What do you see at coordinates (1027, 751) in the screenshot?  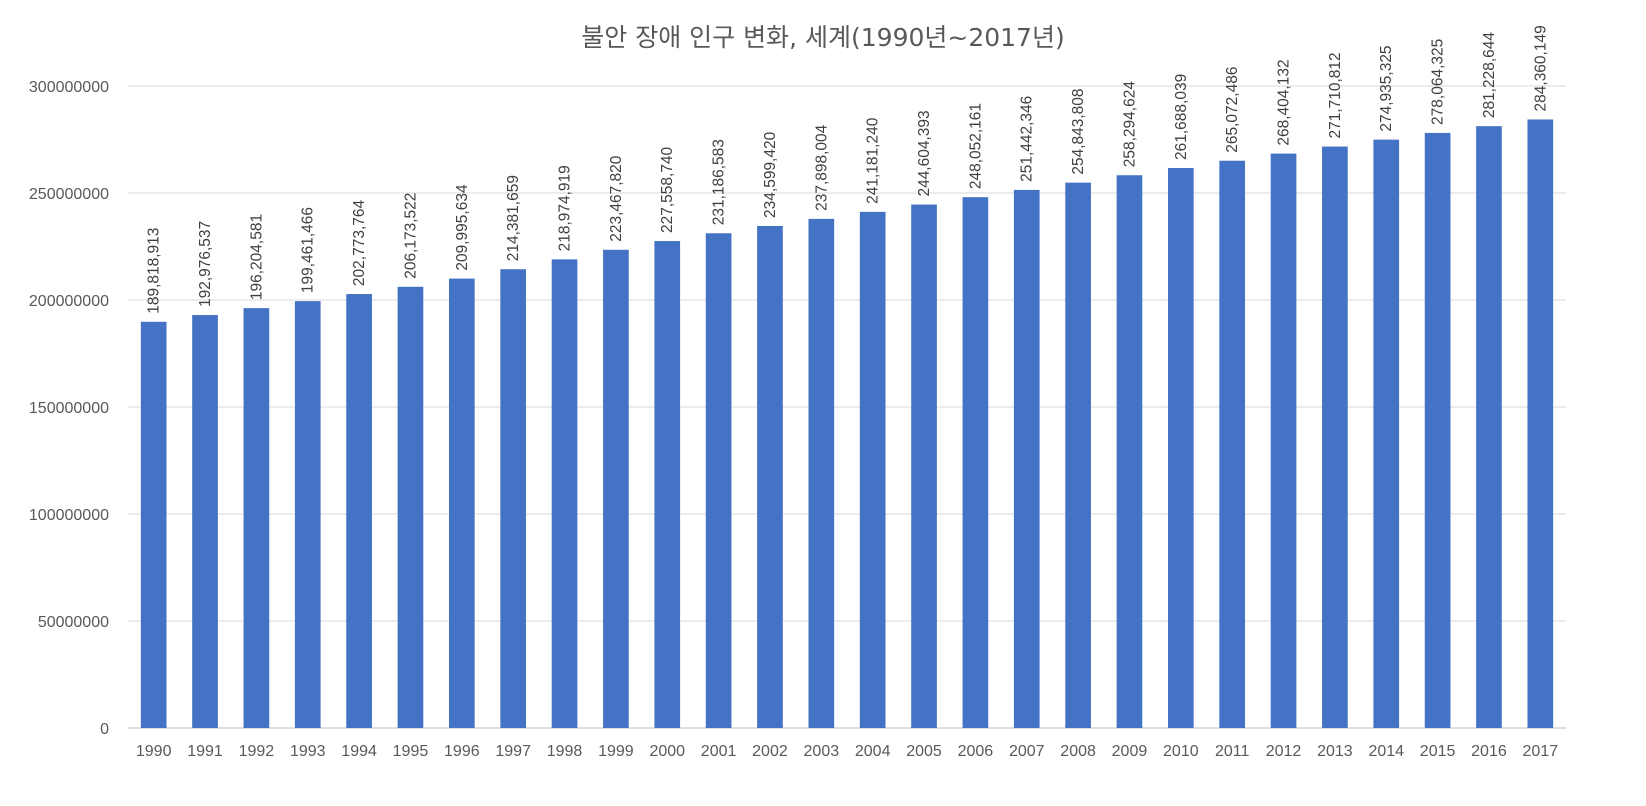 I see `x-tick-label: 2007` at bounding box center [1027, 751].